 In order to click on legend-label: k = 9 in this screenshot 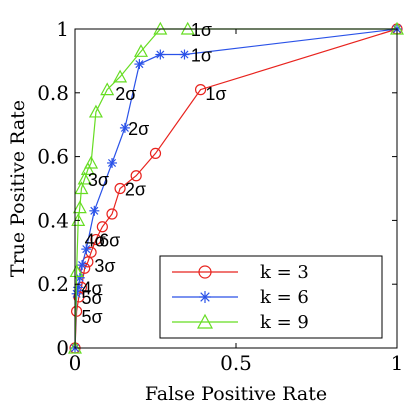, I will do `click(284, 322)`.